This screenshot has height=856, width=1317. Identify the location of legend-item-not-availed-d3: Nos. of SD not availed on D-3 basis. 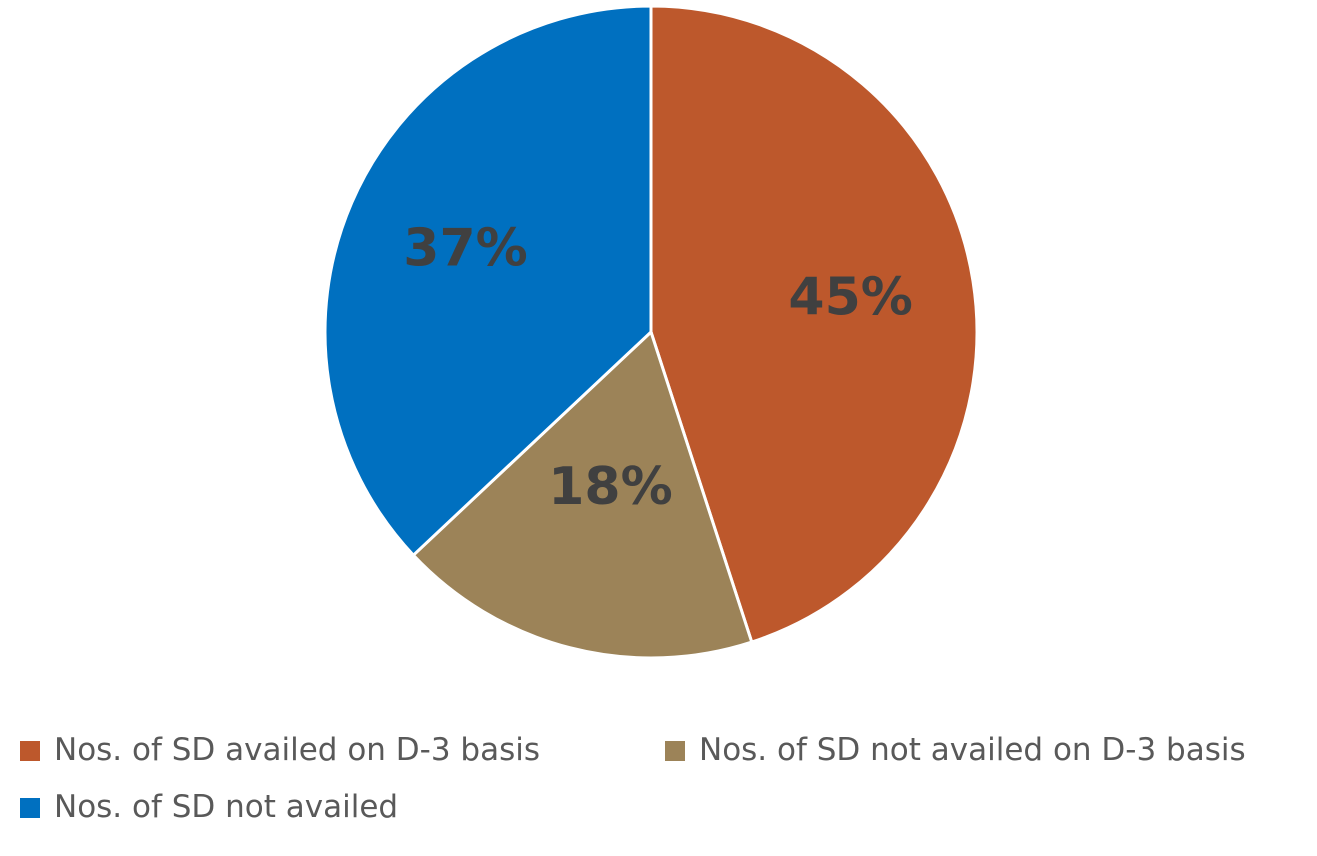
(955, 750).